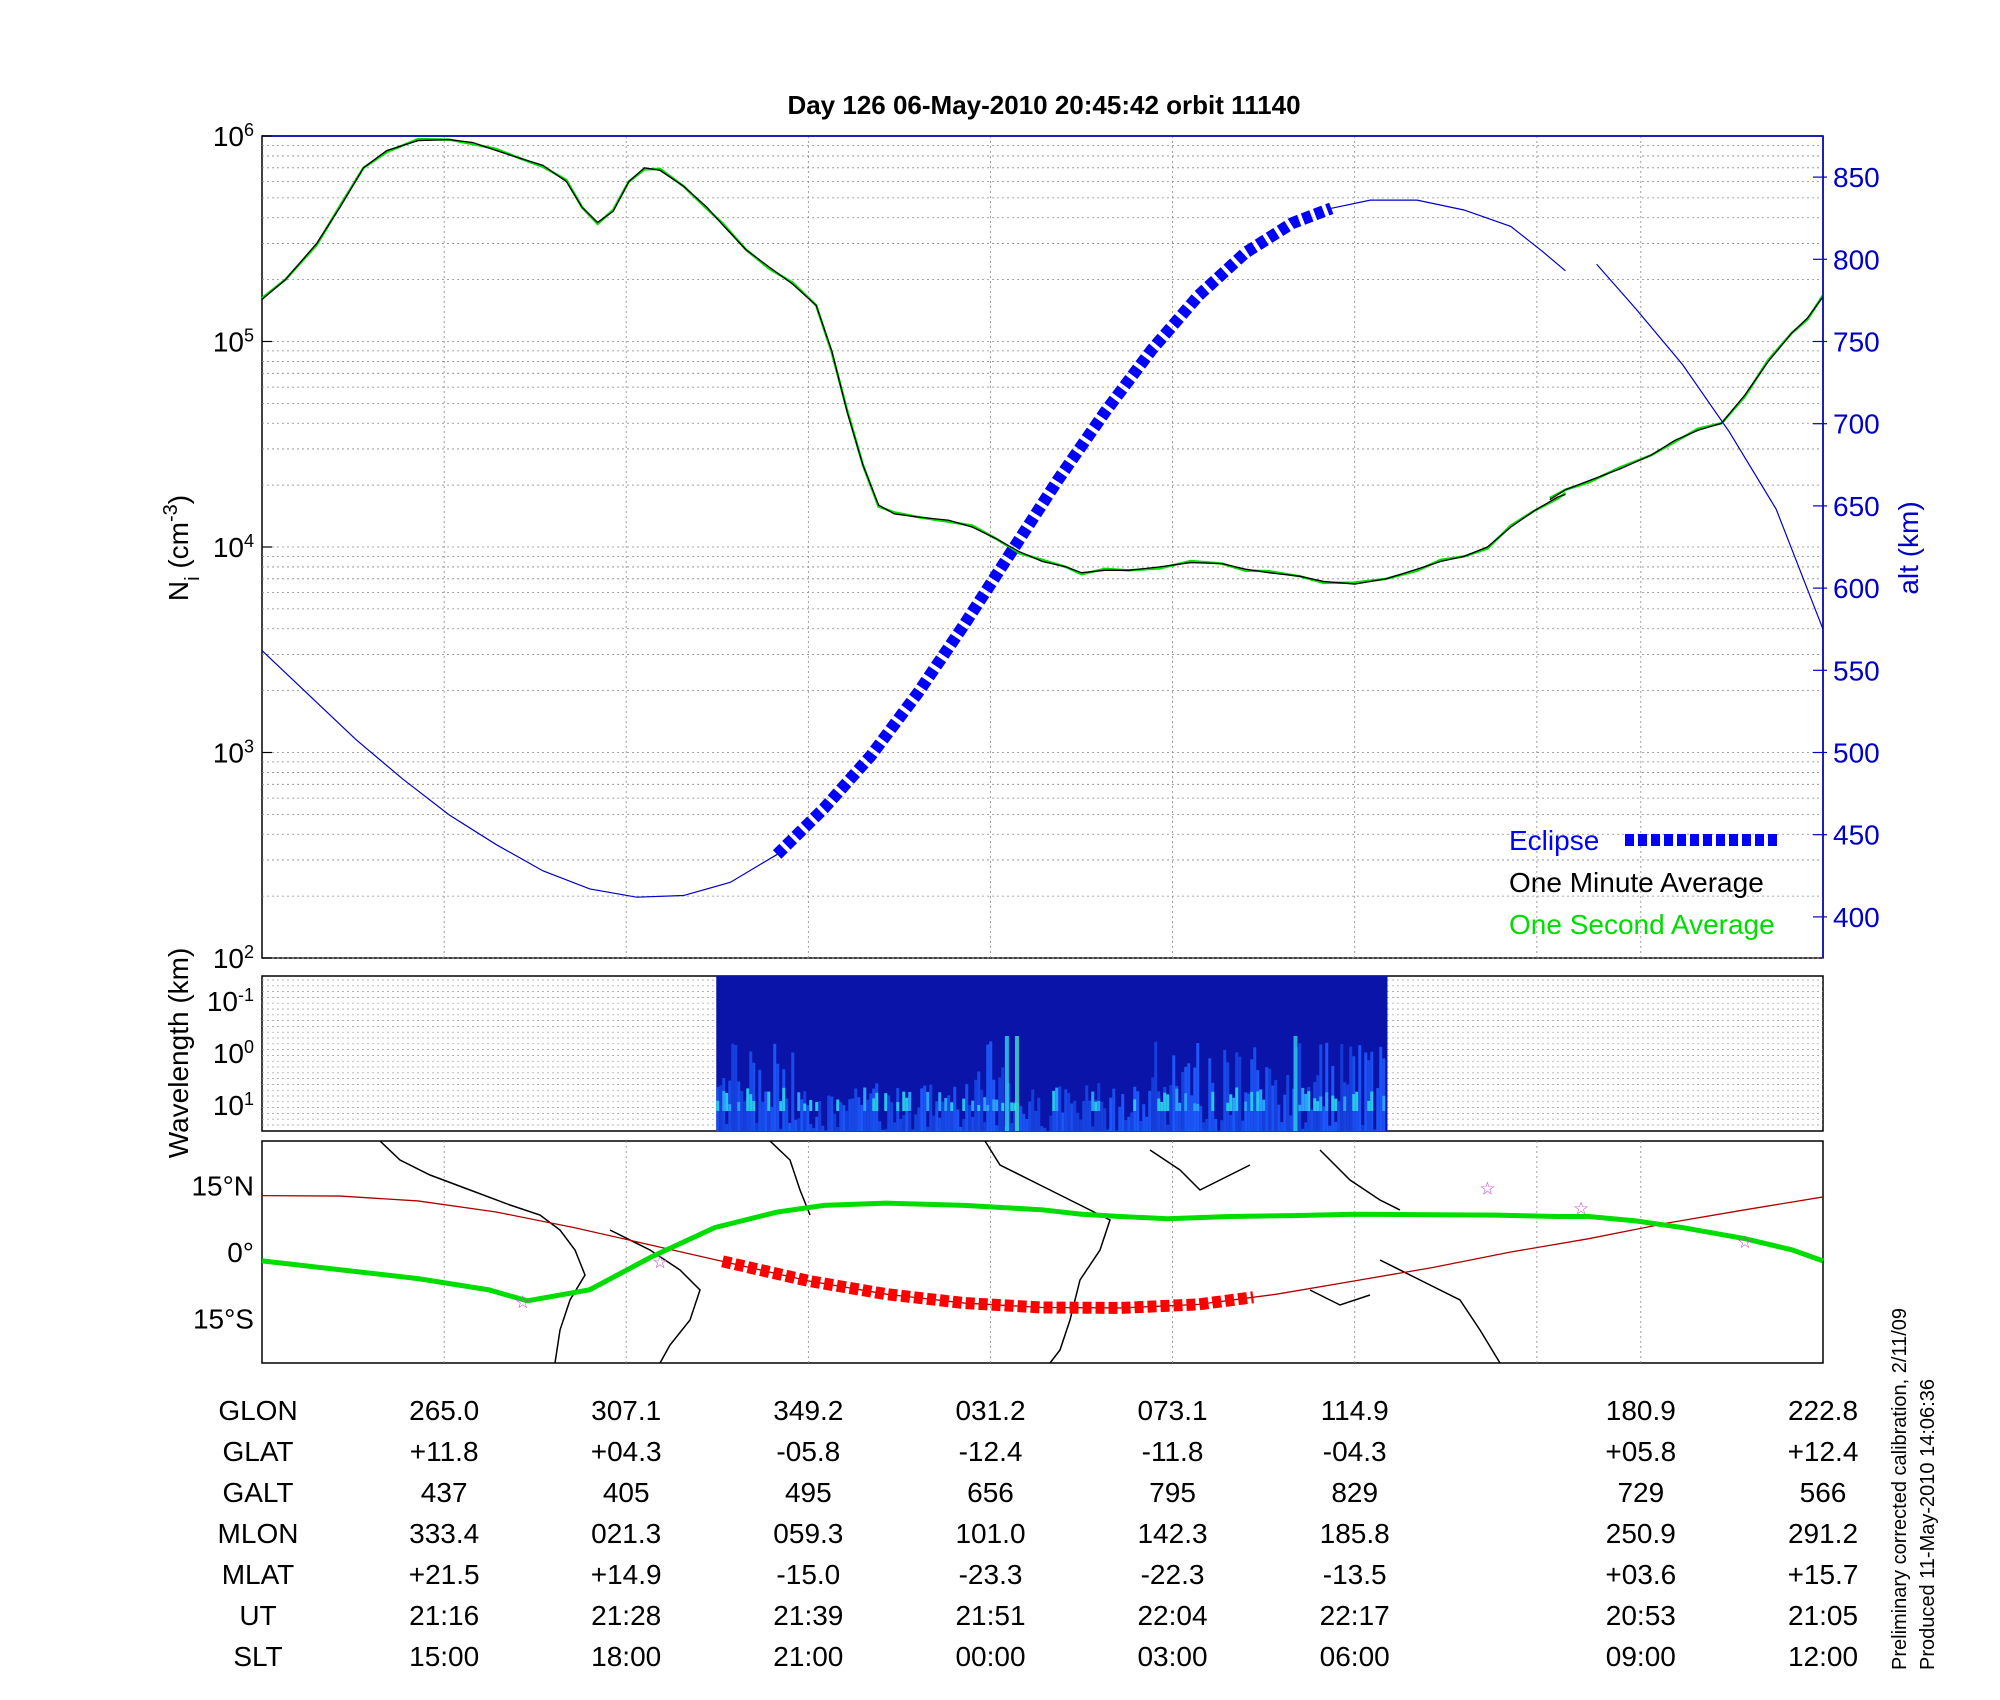  What do you see at coordinates (1642, 924) in the screenshot?
I see `legend-second-label: One Second Average` at bounding box center [1642, 924].